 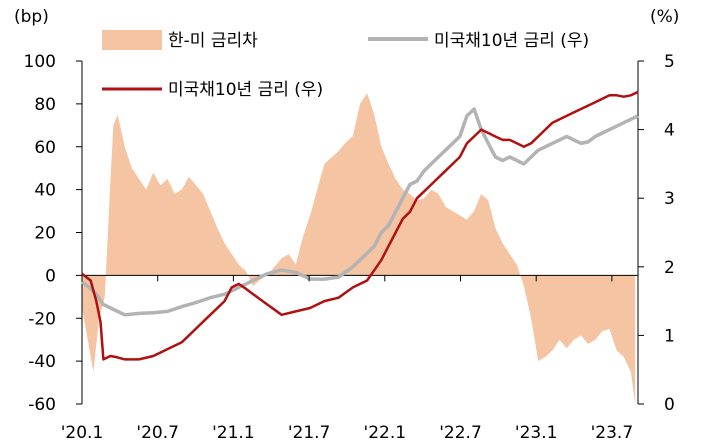 I want to click on legend-swatch-spread, so click(x=132, y=40).